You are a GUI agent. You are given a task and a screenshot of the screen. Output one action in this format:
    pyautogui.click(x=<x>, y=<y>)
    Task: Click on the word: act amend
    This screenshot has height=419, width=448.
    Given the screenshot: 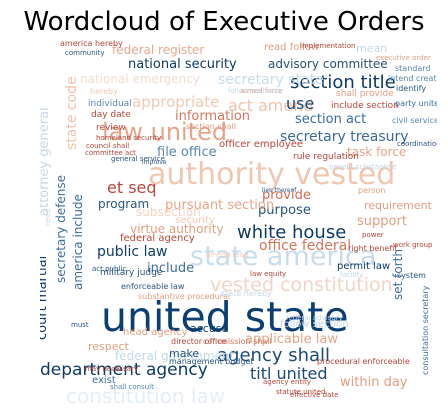 What is the action you would take?
    pyautogui.click(x=271, y=105)
    